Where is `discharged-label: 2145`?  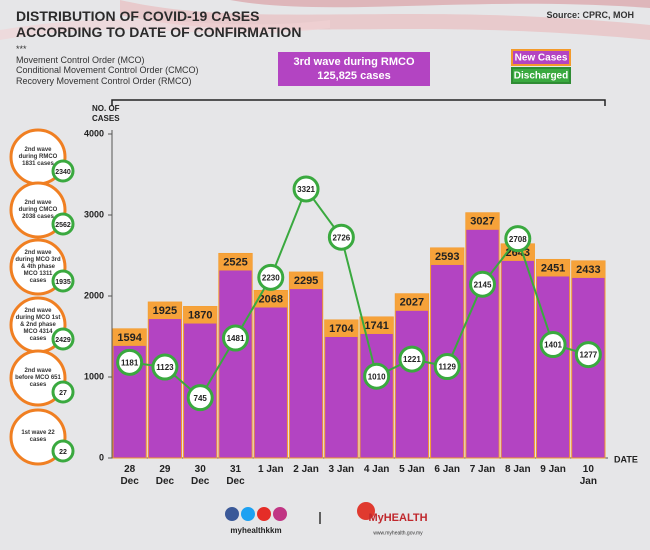 discharged-label: 2145 is located at coordinates (483, 284).